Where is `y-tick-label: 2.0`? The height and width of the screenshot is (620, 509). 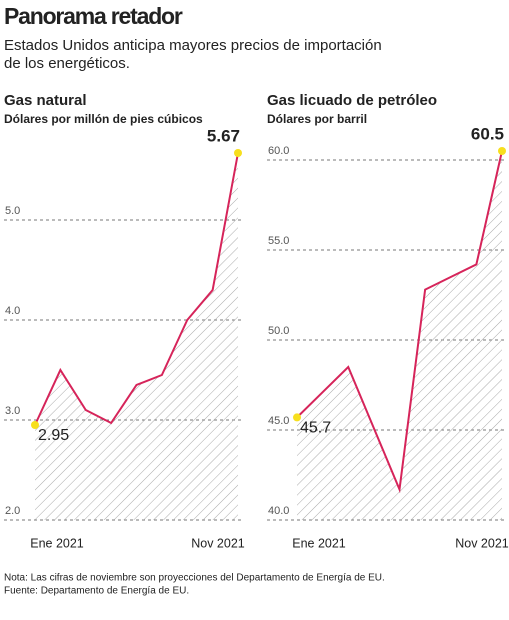
y-tick-label: 2.0 is located at coordinates (12, 511).